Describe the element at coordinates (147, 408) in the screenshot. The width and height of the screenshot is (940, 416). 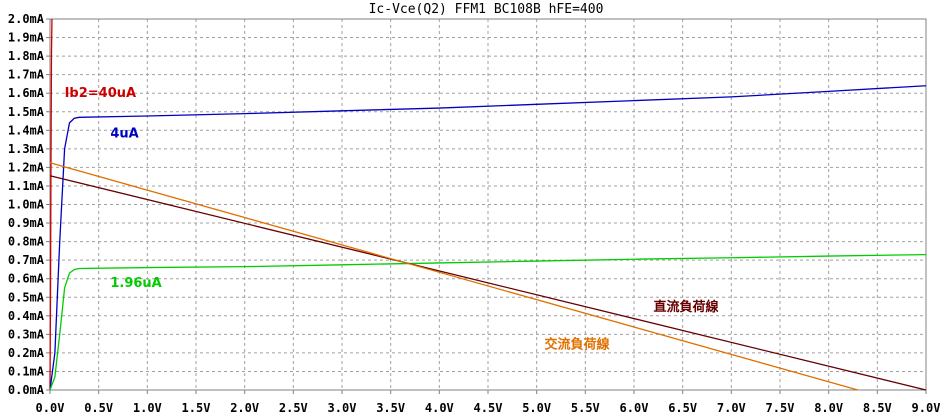
I see `x-tick-label: 1.0V` at that location.